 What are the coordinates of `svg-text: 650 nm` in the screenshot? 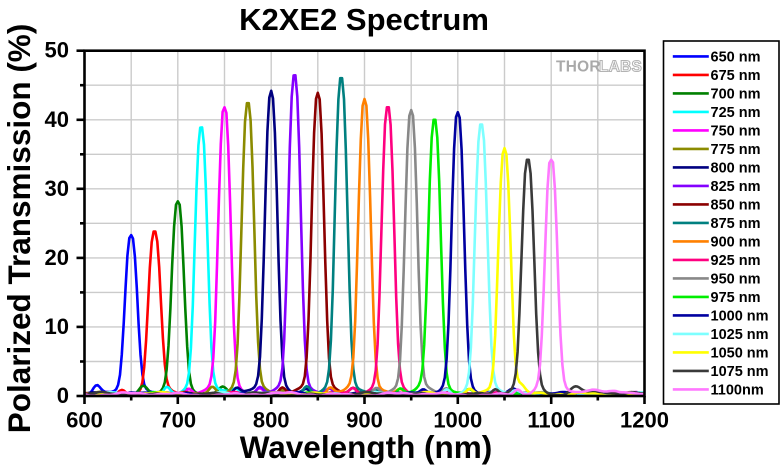 It's located at (736, 58).